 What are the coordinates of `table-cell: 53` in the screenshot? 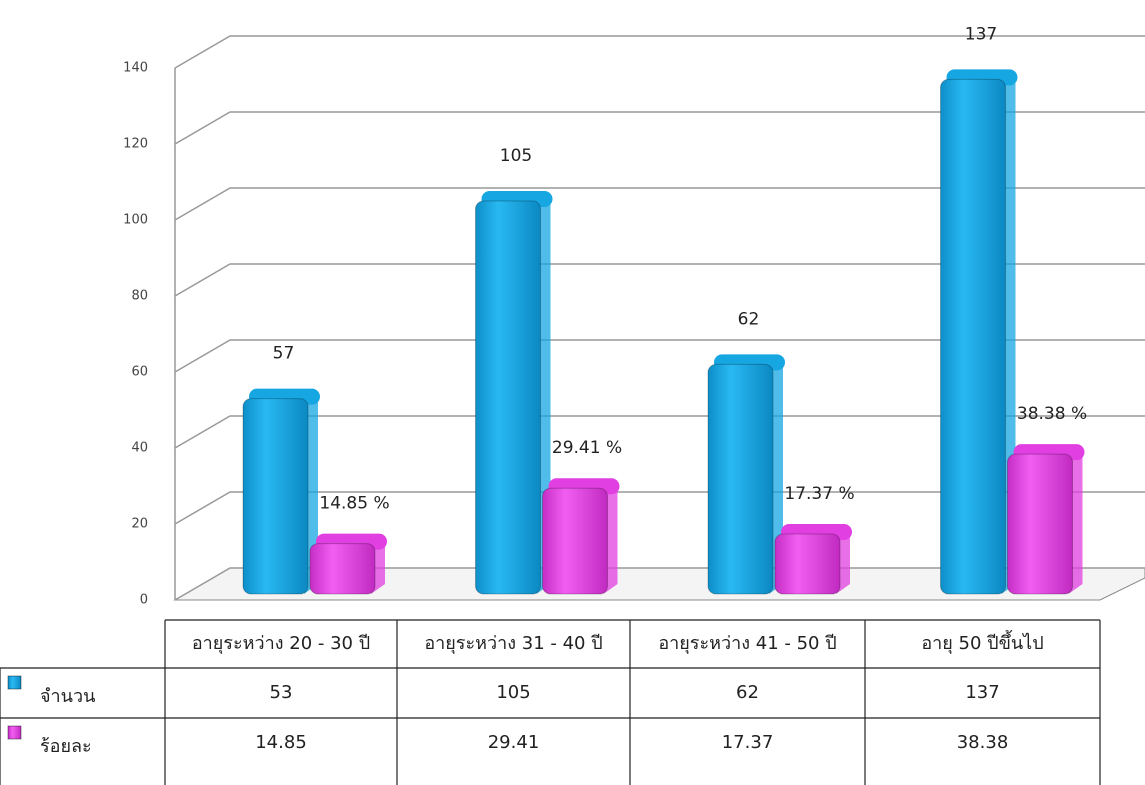 It's located at (281, 692).